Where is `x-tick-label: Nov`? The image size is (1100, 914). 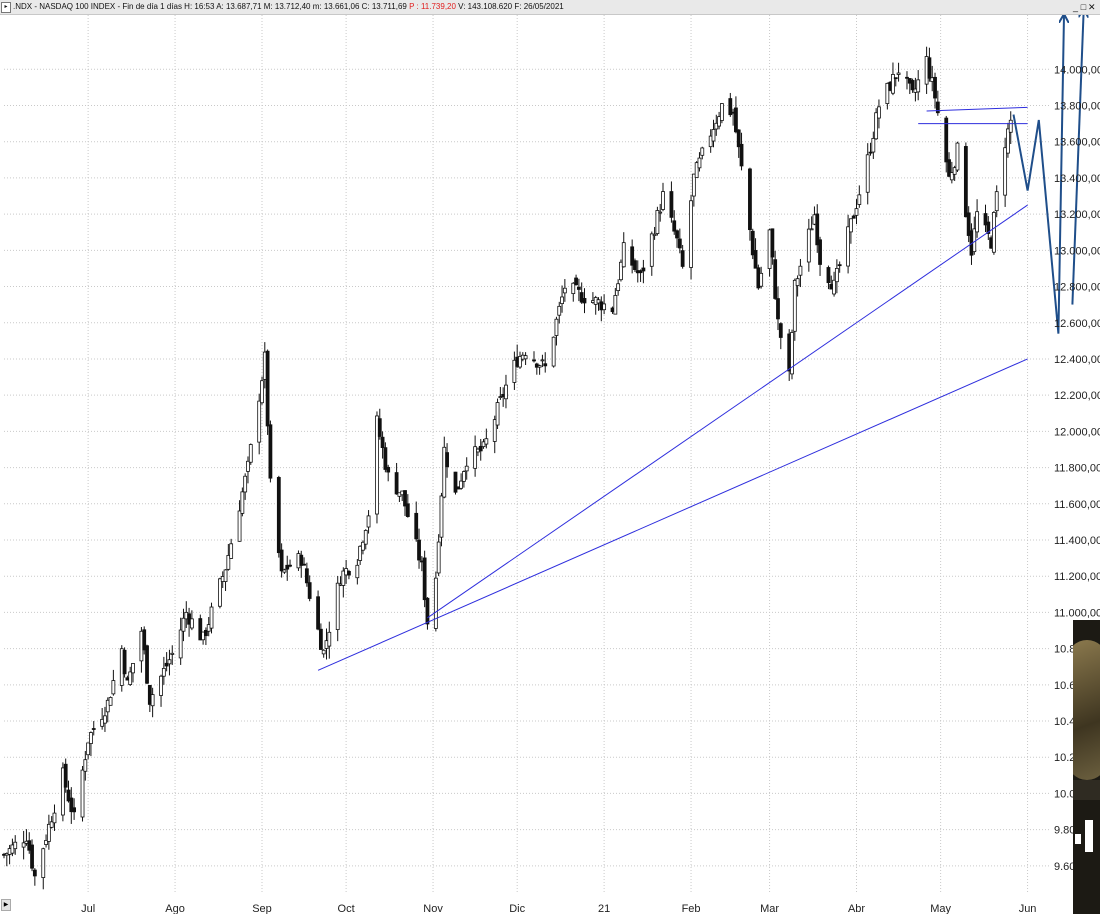 x-tick-label: Nov is located at coordinates (433, 908).